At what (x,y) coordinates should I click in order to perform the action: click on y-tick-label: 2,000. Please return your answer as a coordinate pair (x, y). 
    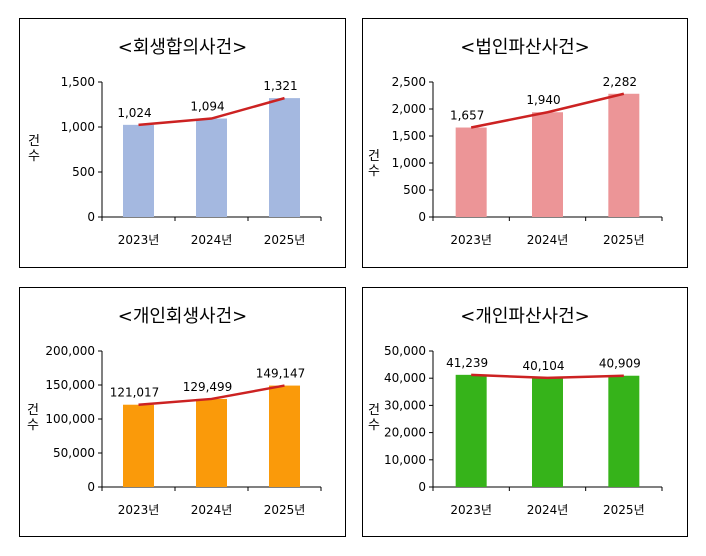
    Looking at the image, I should click on (409, 109).